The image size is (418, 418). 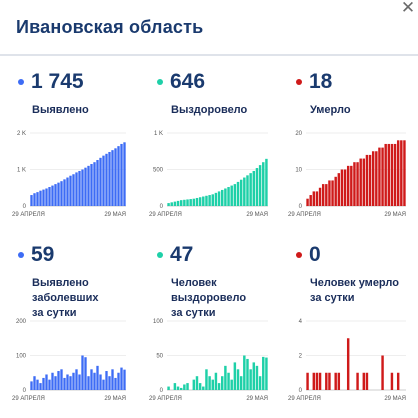 I want to click on stat-value: 18, so click(x=321, y=81).